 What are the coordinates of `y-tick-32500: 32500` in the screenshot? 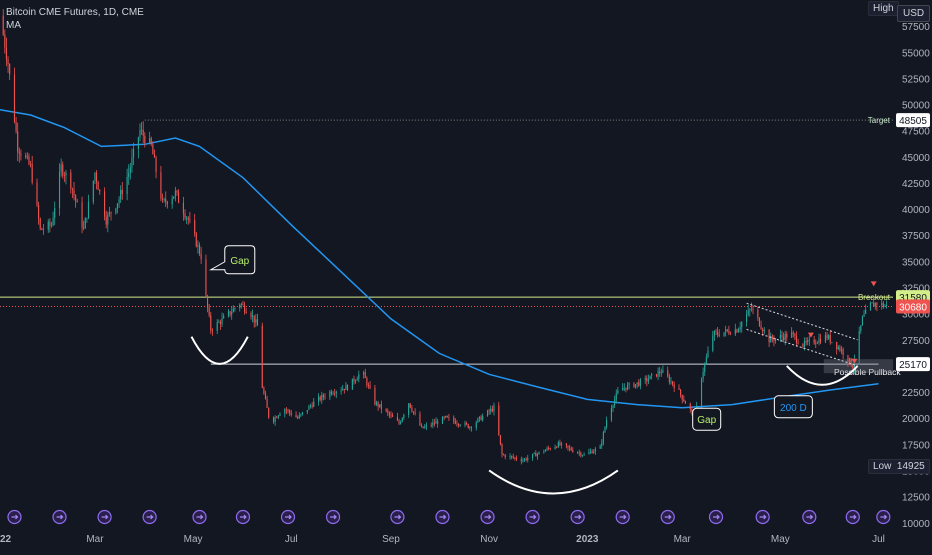 It's located at (916, 289).